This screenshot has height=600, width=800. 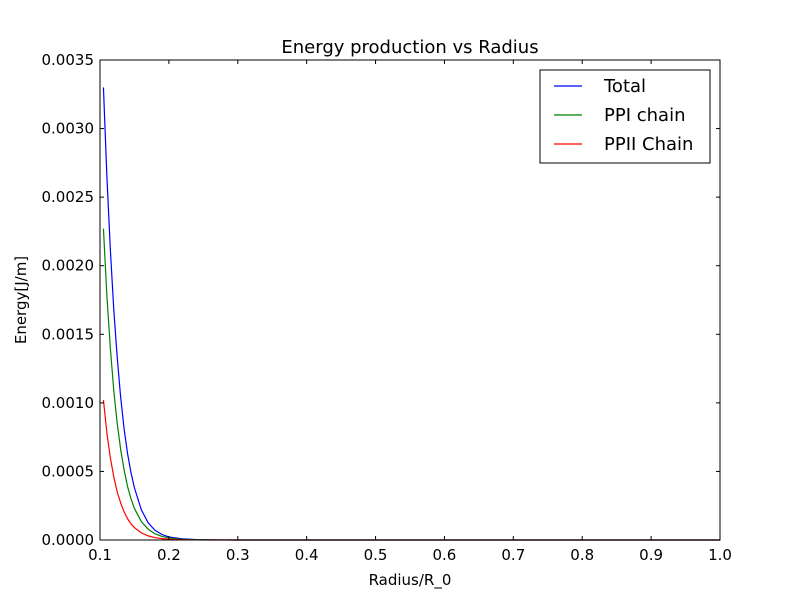 What do you see at coordinates (720, 555) in the screenshot?
I see `x-tick-label: 1.0` at bounding box center [720, 555].